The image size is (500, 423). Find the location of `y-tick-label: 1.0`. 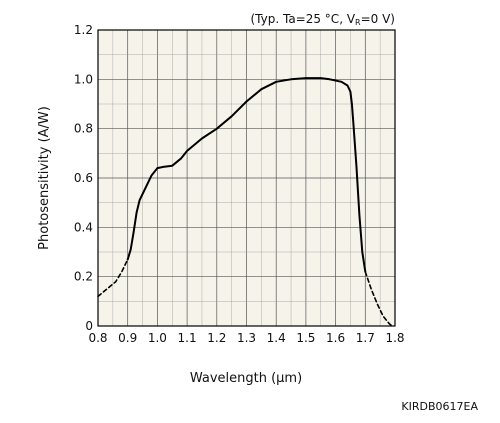

y-tick-label: 1.0 is located at coordinates (83, 79).